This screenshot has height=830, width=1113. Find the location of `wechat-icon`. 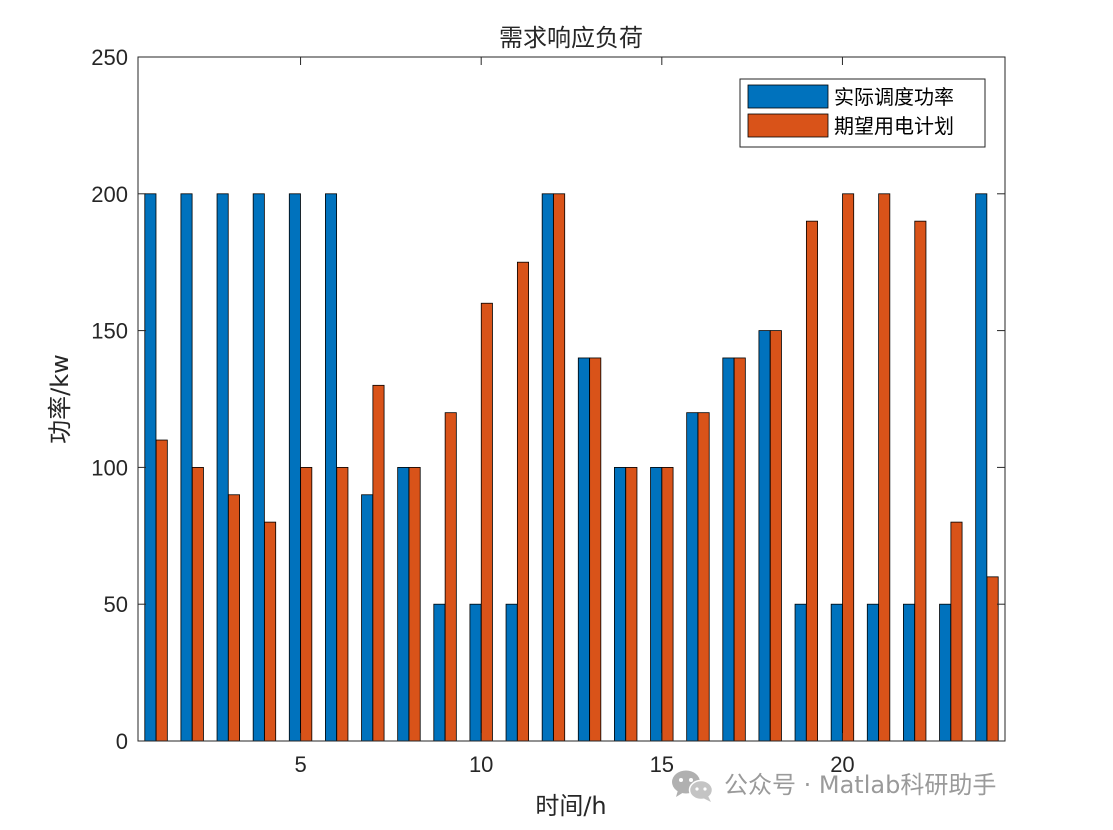

wechat-icon is located at coordinates (693, 786).